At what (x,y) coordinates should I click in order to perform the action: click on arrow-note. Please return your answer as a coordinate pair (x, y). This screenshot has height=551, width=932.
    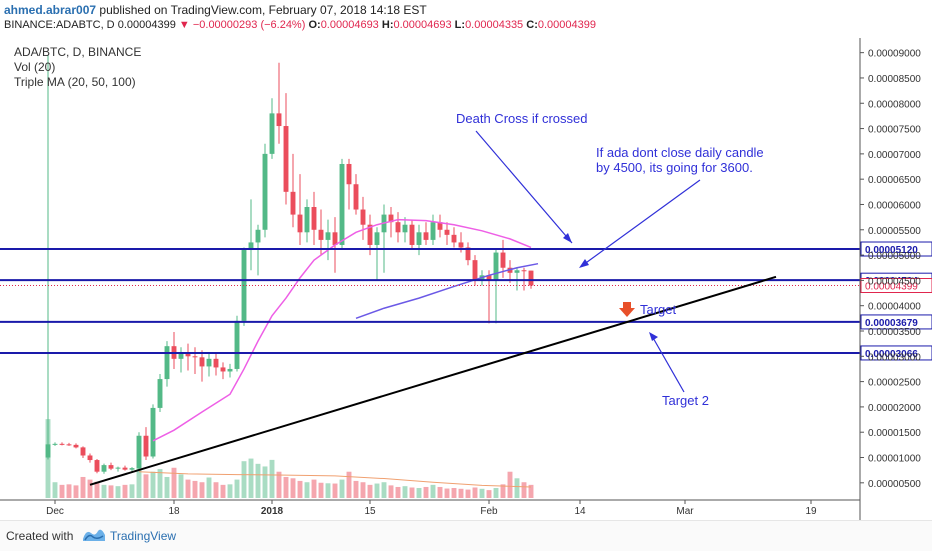
    Looking at the image, I should click on (641, 222).